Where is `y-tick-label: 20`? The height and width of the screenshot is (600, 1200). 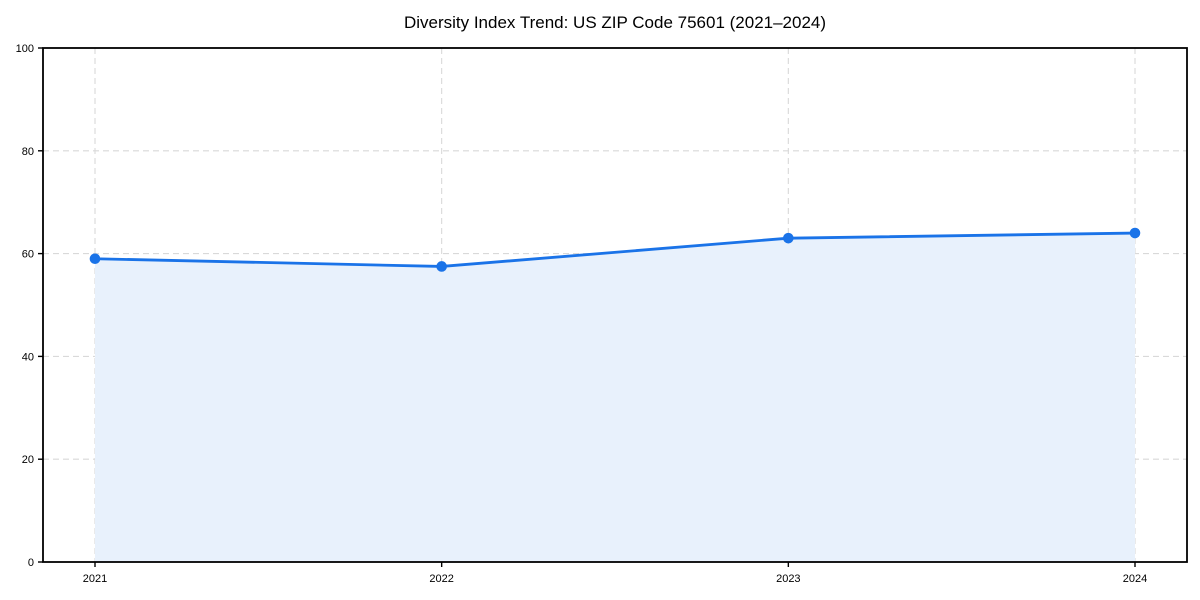 y-tick-label: 20 is located at coordinates (28, 460).